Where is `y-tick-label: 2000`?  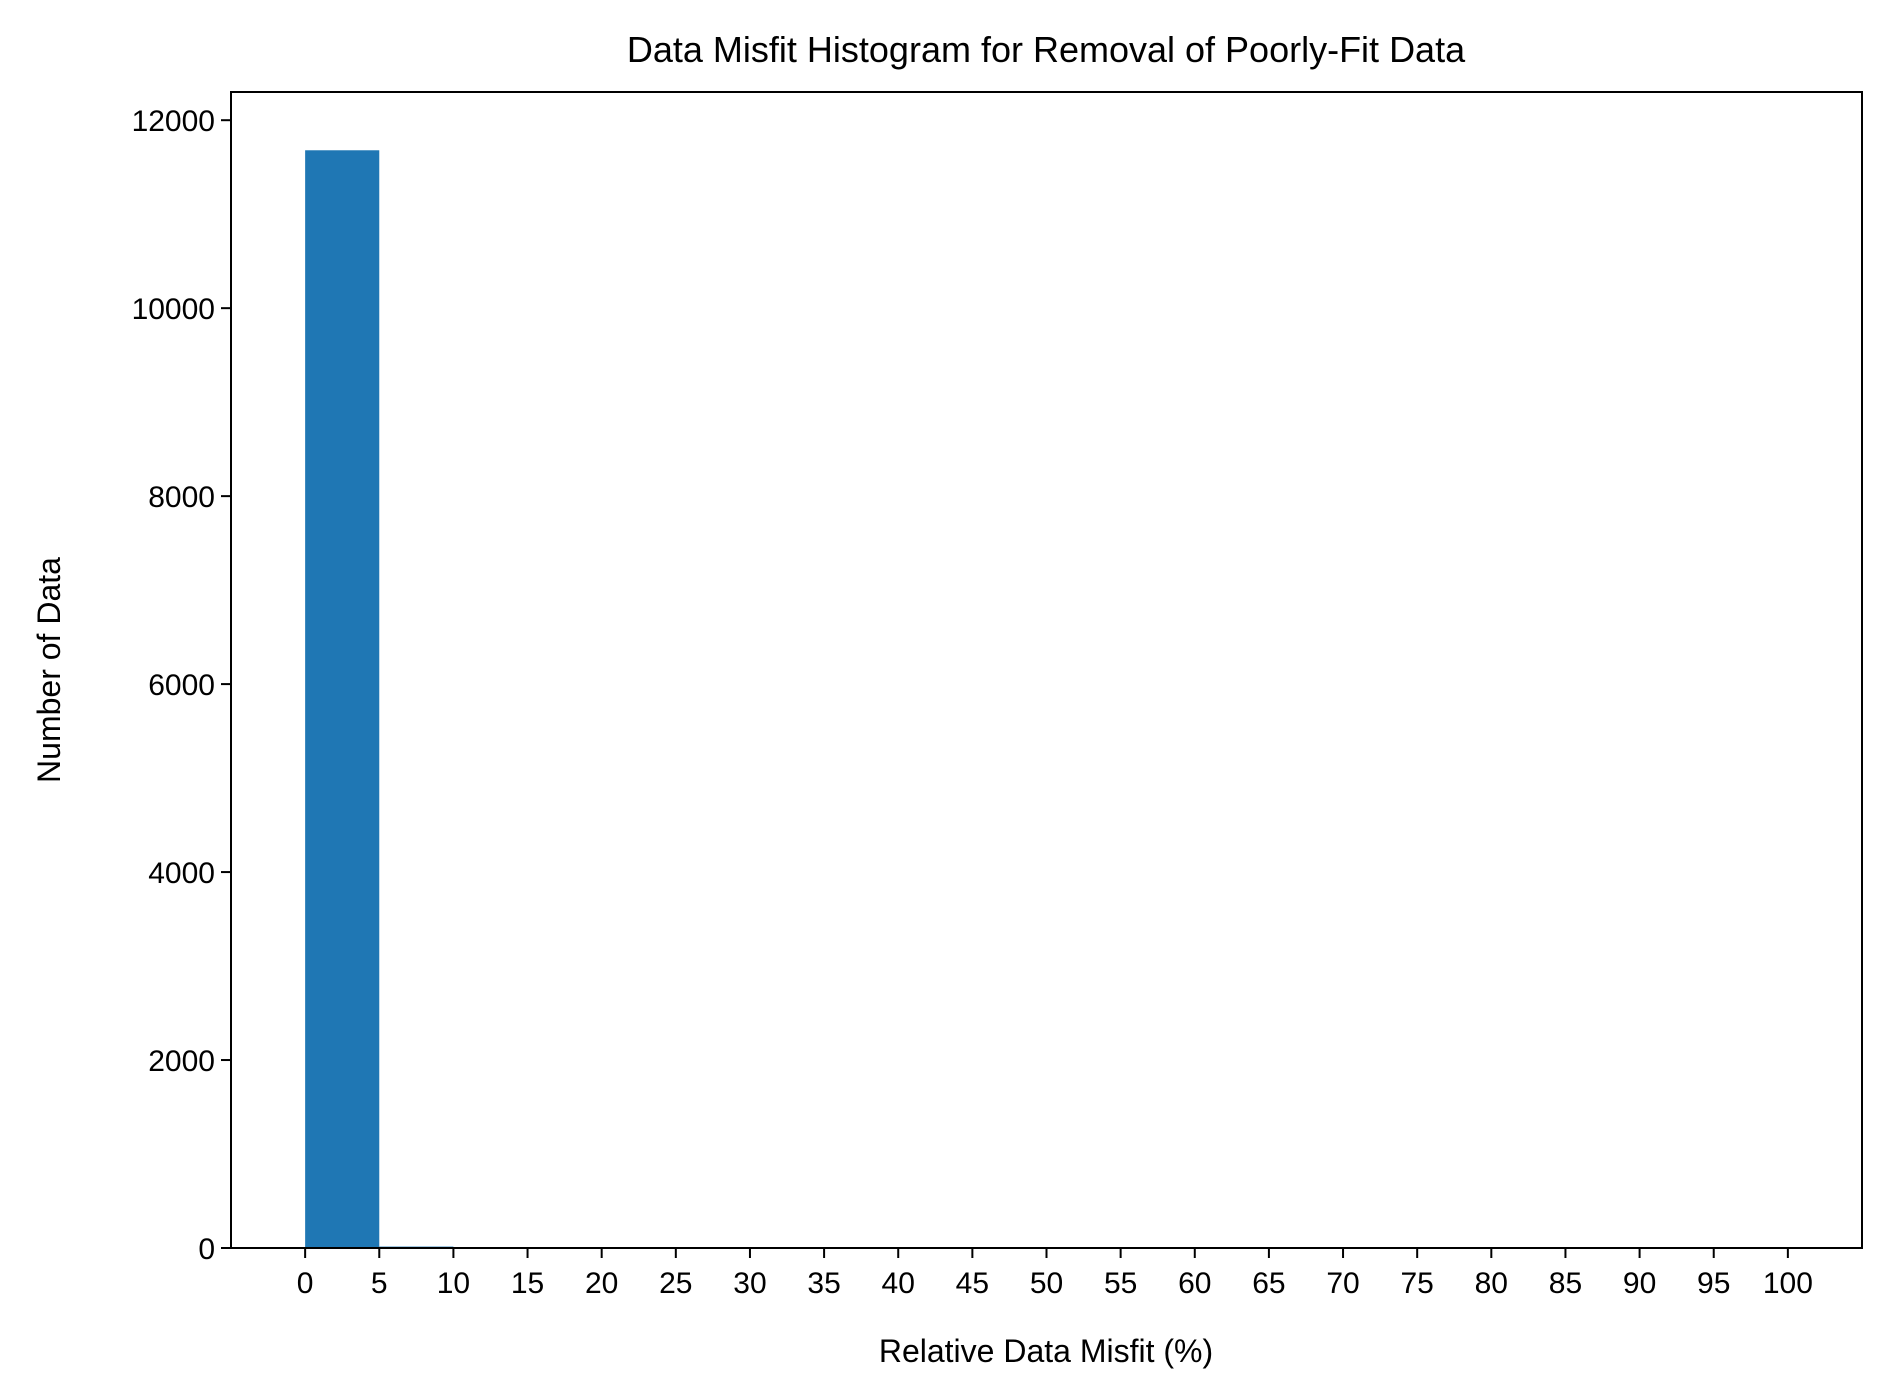
y-tick-label: 2000 is located at coordinates (181, 1061).